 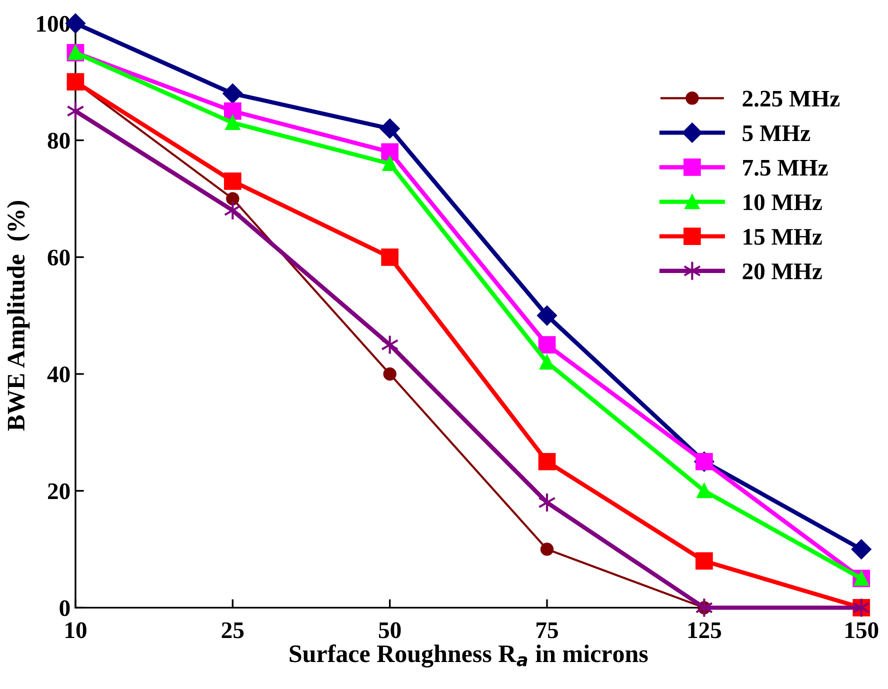 I want to click on y-tick-label: 20, so click(x=59, y=491).